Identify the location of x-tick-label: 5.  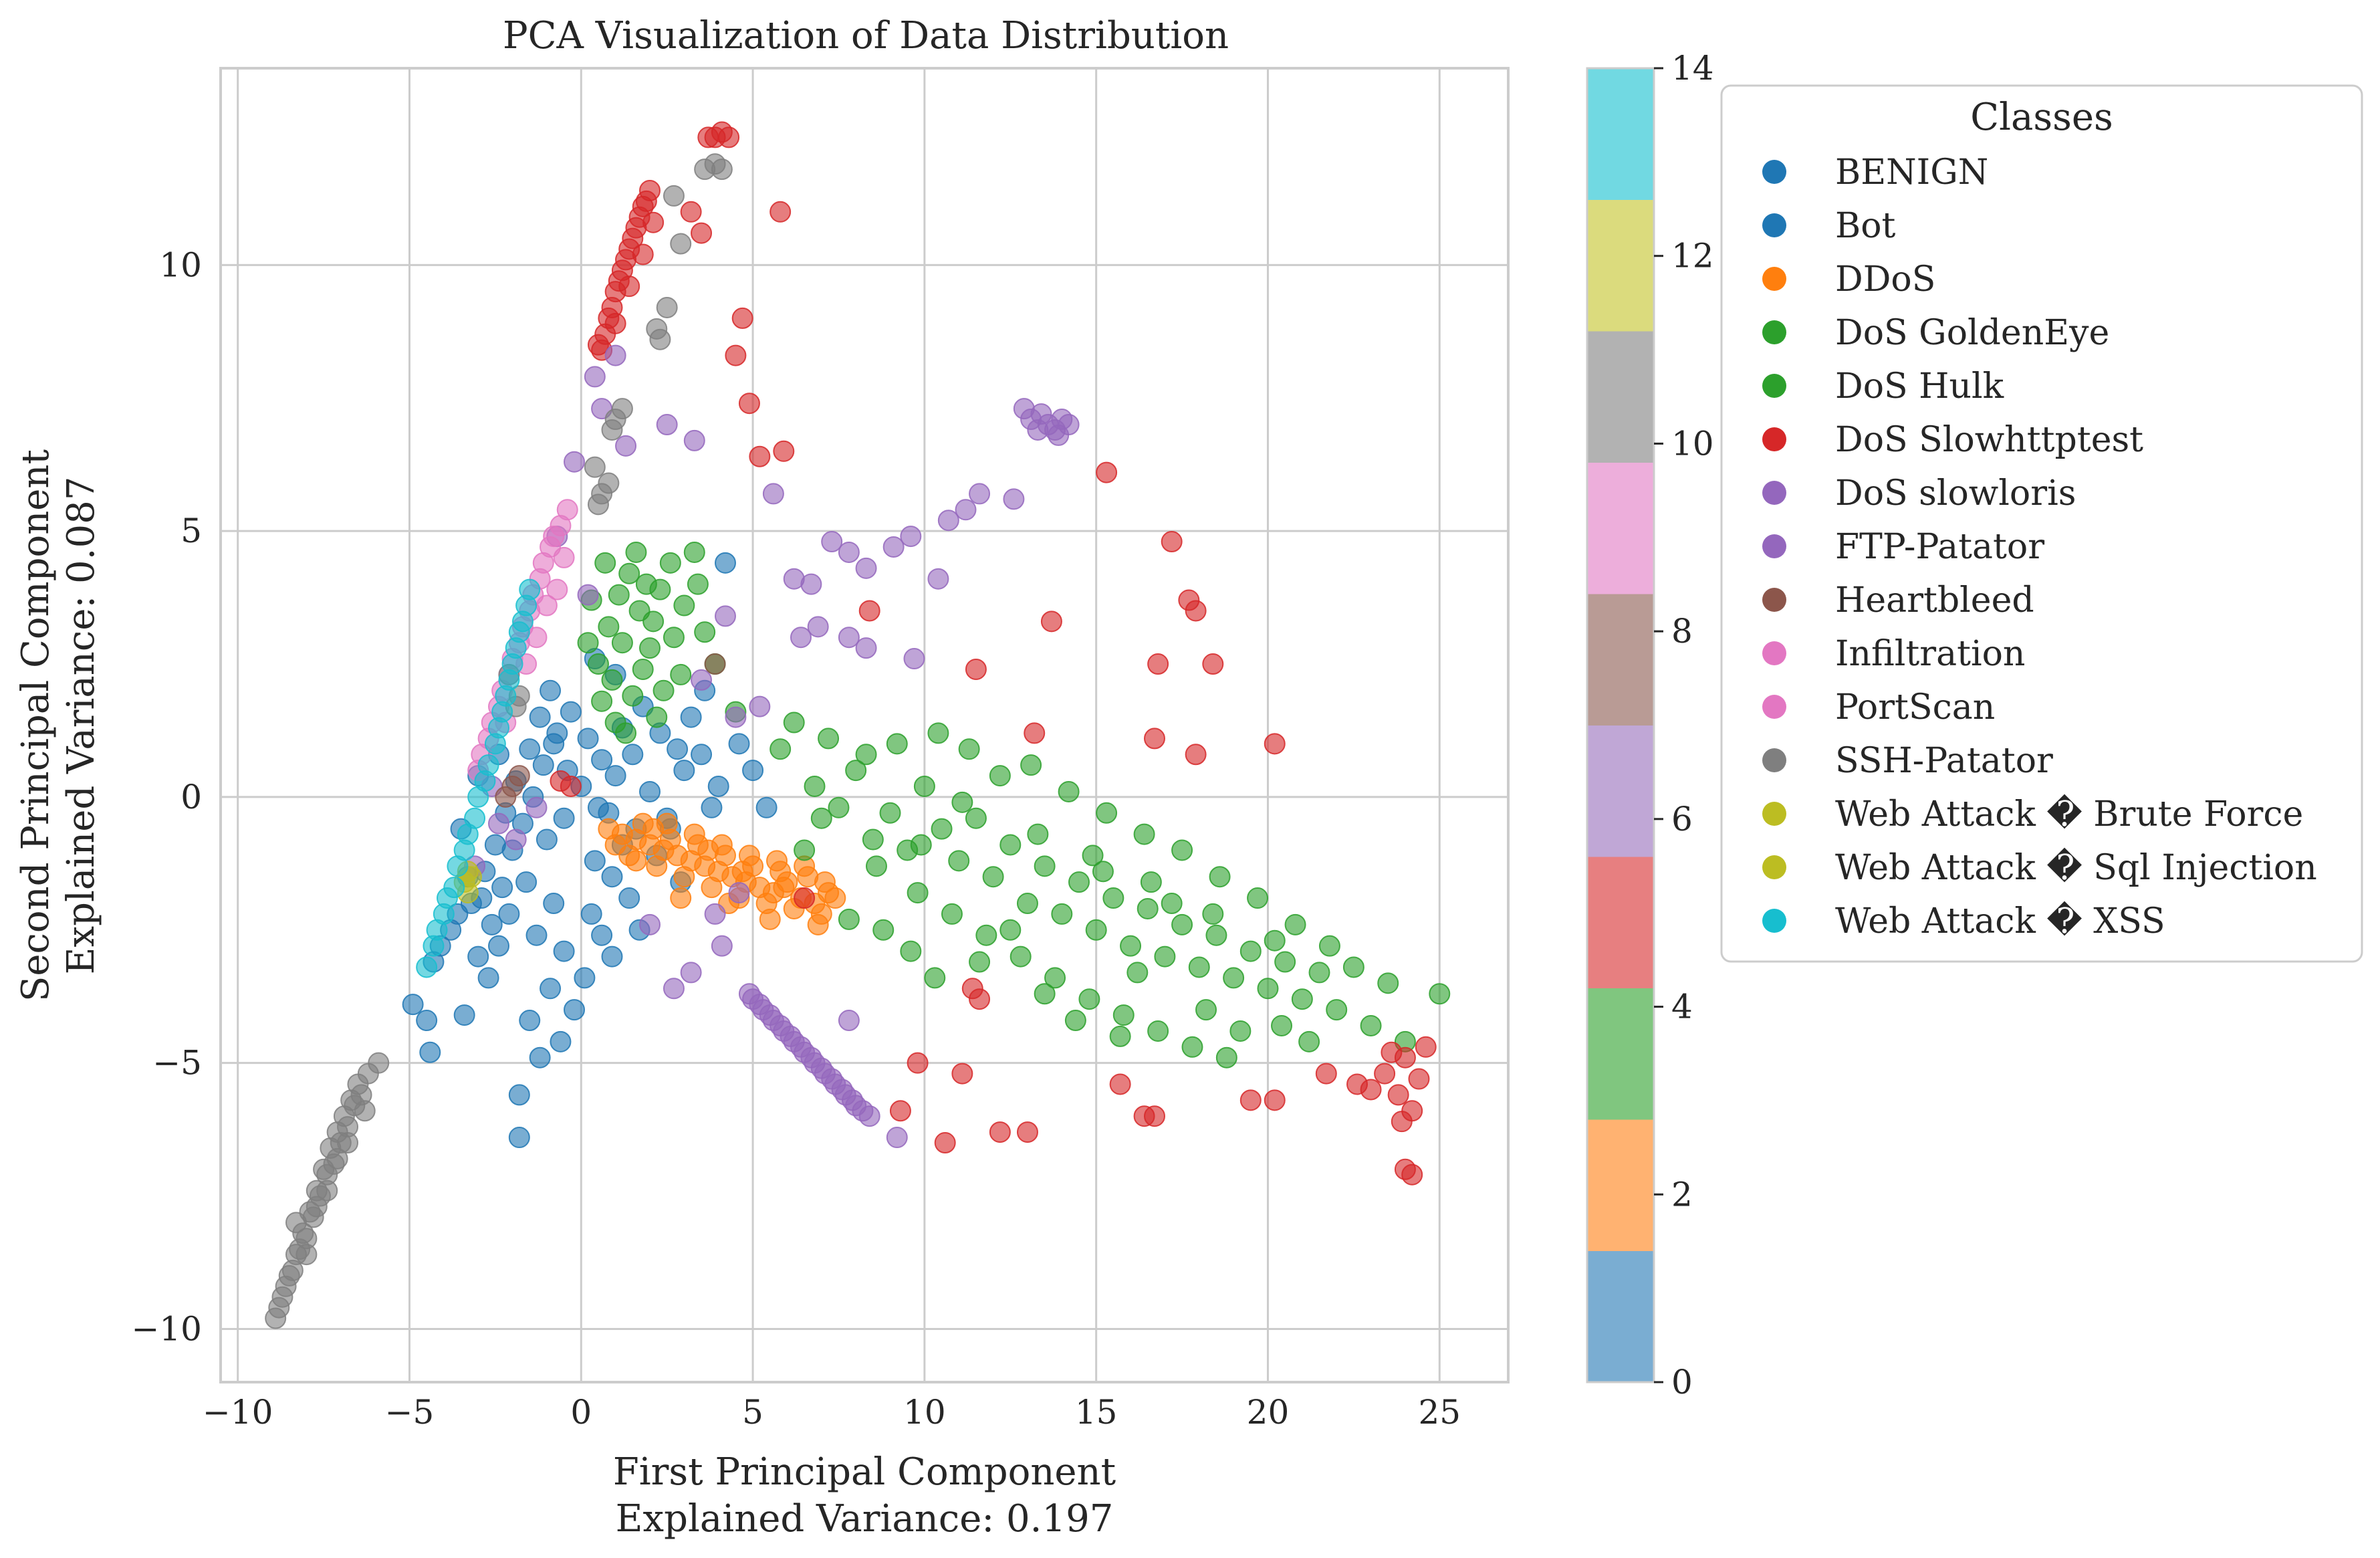
(752, 1412).